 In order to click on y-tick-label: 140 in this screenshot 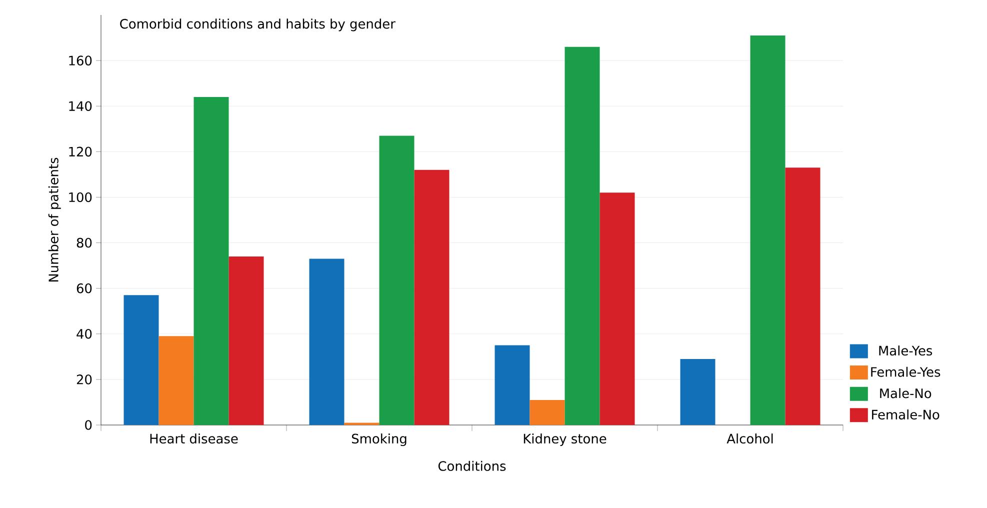, I will do `click(80, 106)`.